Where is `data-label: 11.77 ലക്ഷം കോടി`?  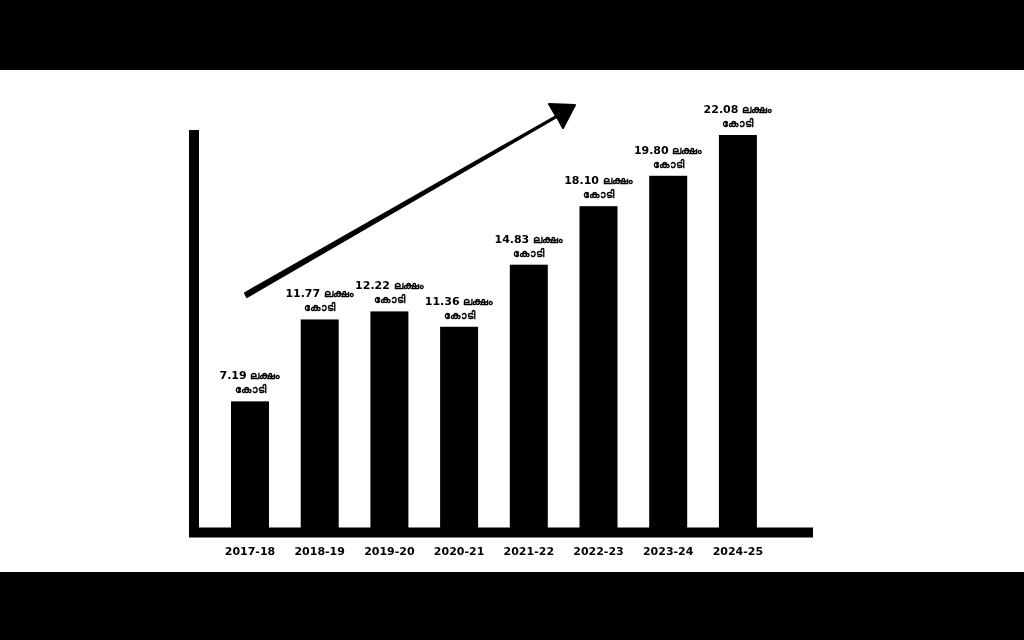 data-label: 11.77 ലക്ഷം കോടി is located at coordinates (320, 301).